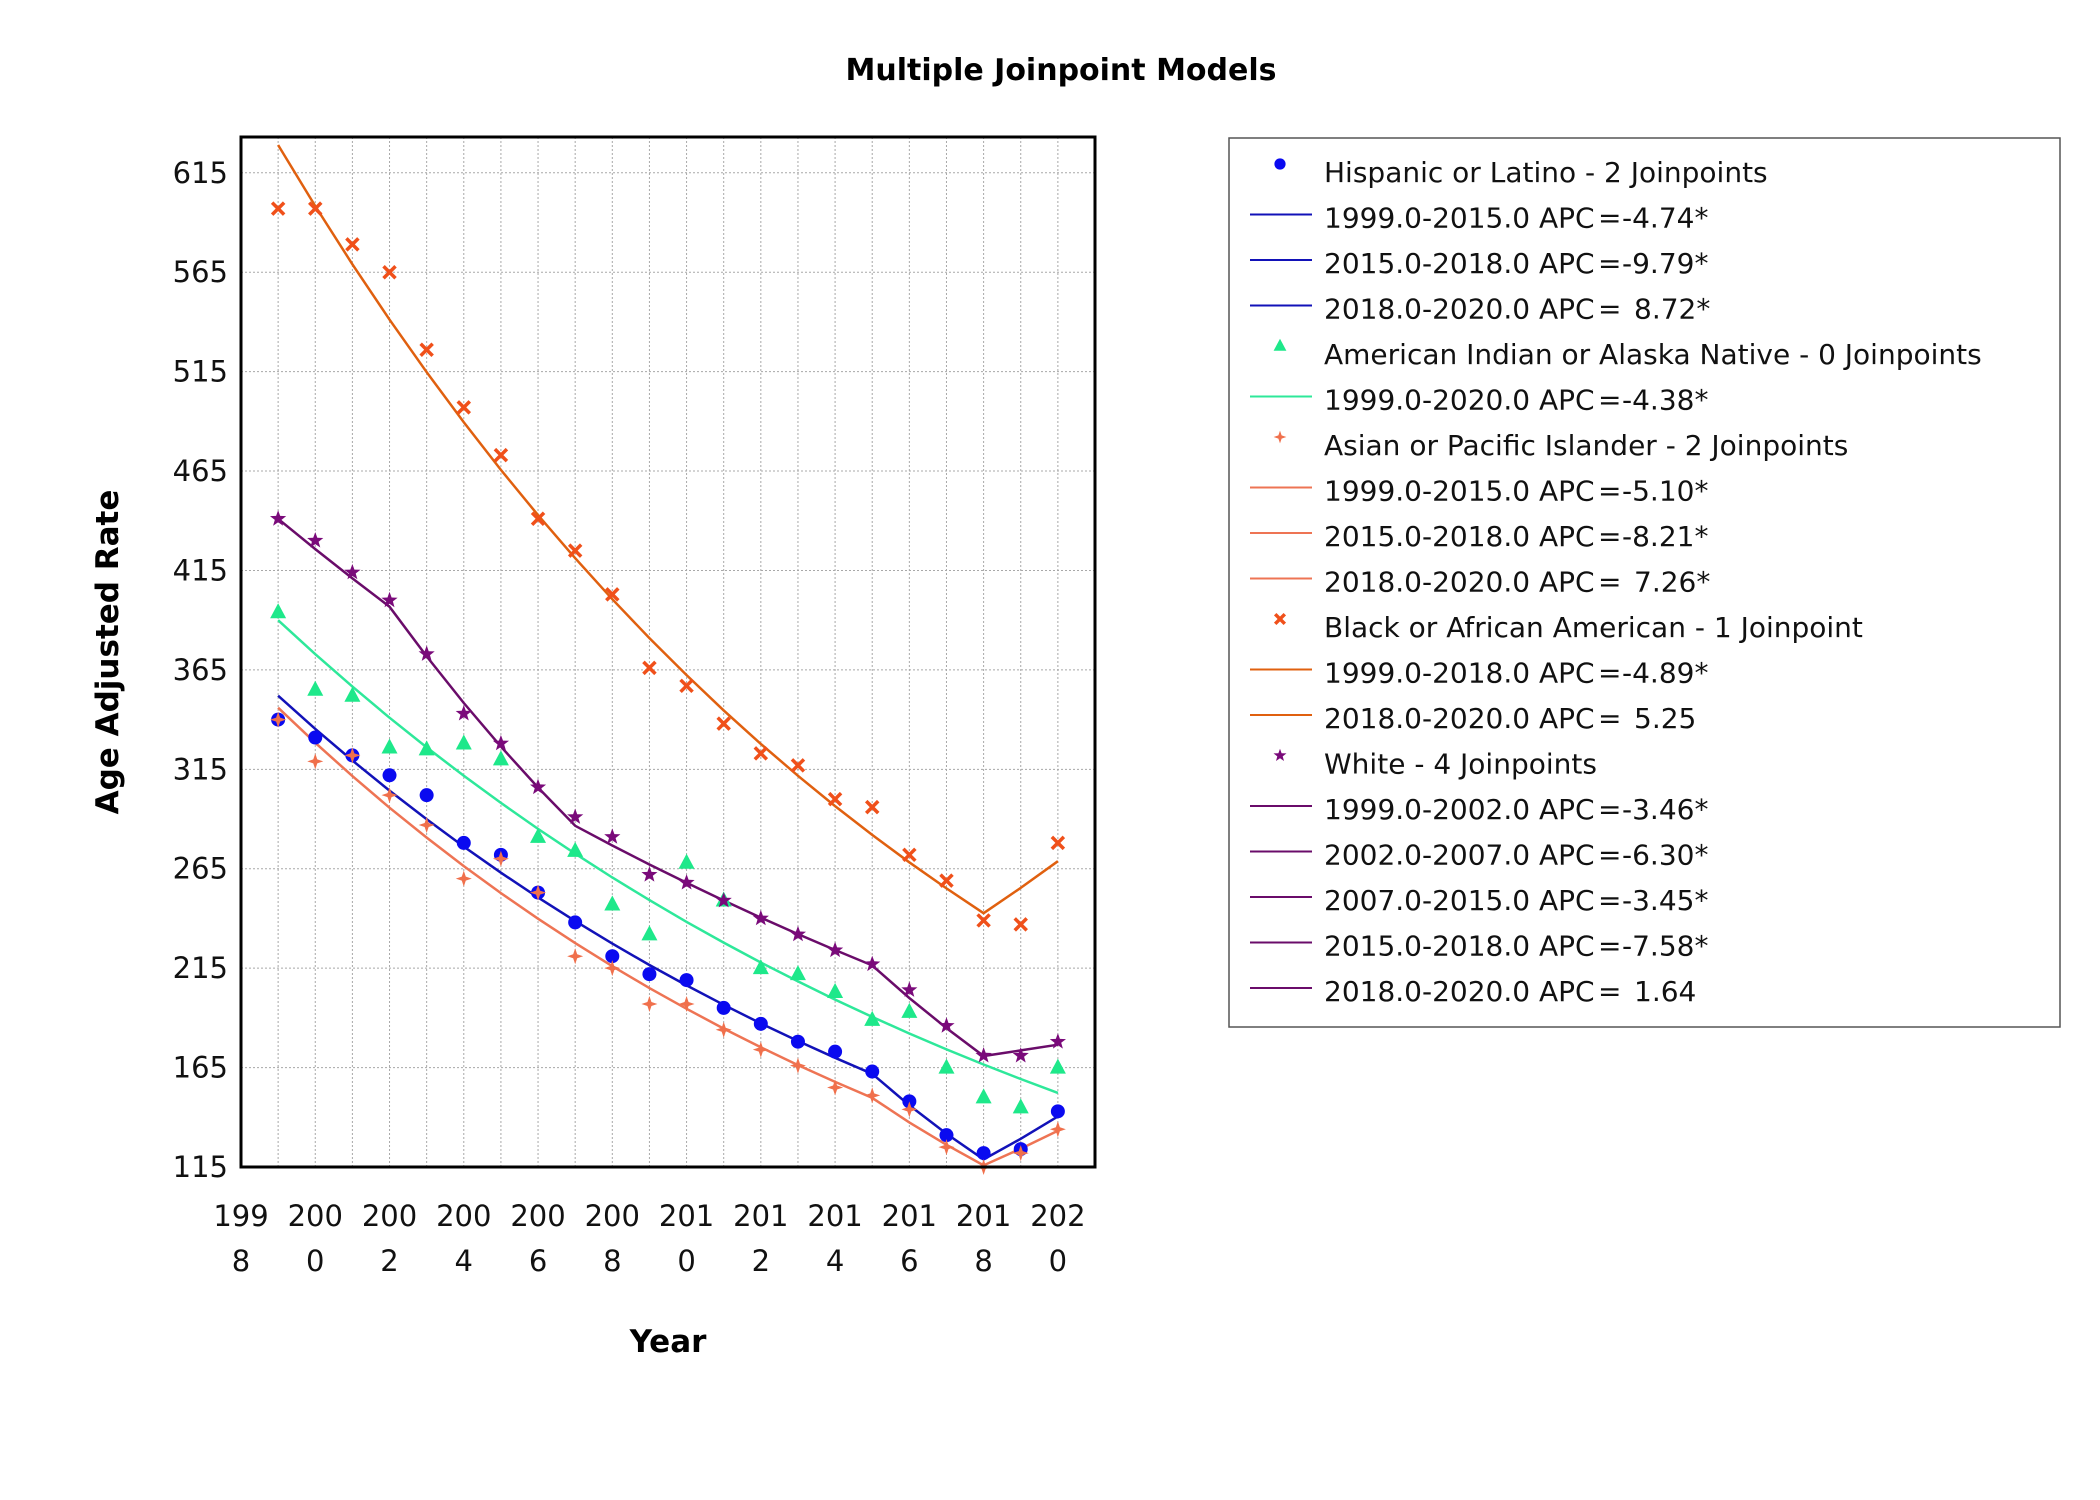 The height and width of the screenshot is (1500, 2100). What do you see at coordinates (240, 1238) in the screenshot?
I see `x-tick-label: 199 8` at bounding box center [240, 1238].